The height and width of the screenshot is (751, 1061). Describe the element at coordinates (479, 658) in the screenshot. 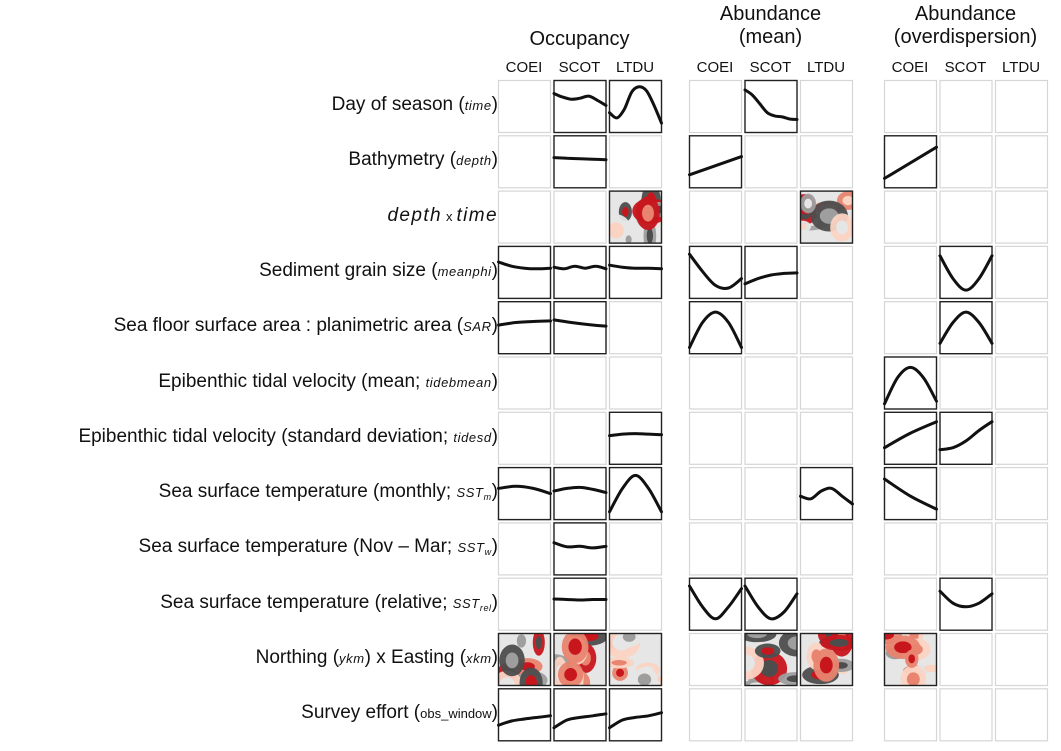

I see `row-label-part: xkm` at that location.